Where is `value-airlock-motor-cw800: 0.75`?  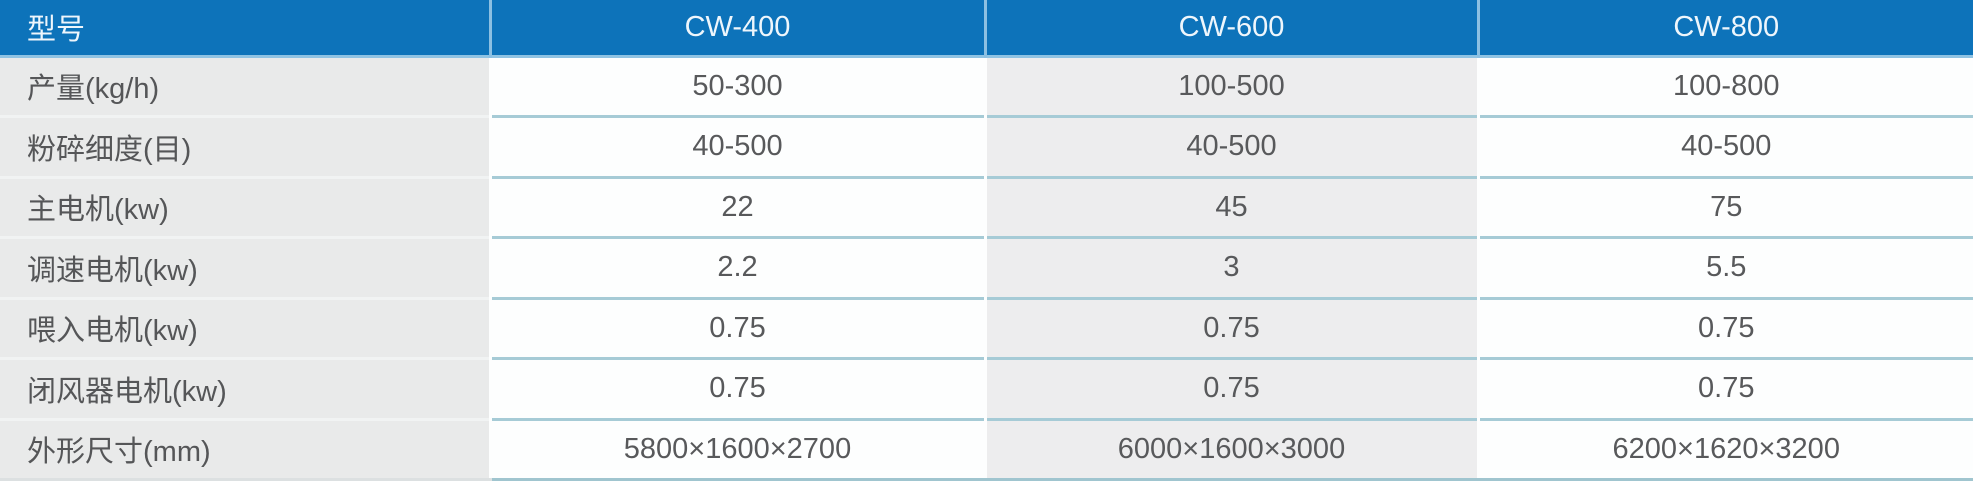
value-airlock-motor-cw800: 0.75 is located at coordinates (1724, 388).